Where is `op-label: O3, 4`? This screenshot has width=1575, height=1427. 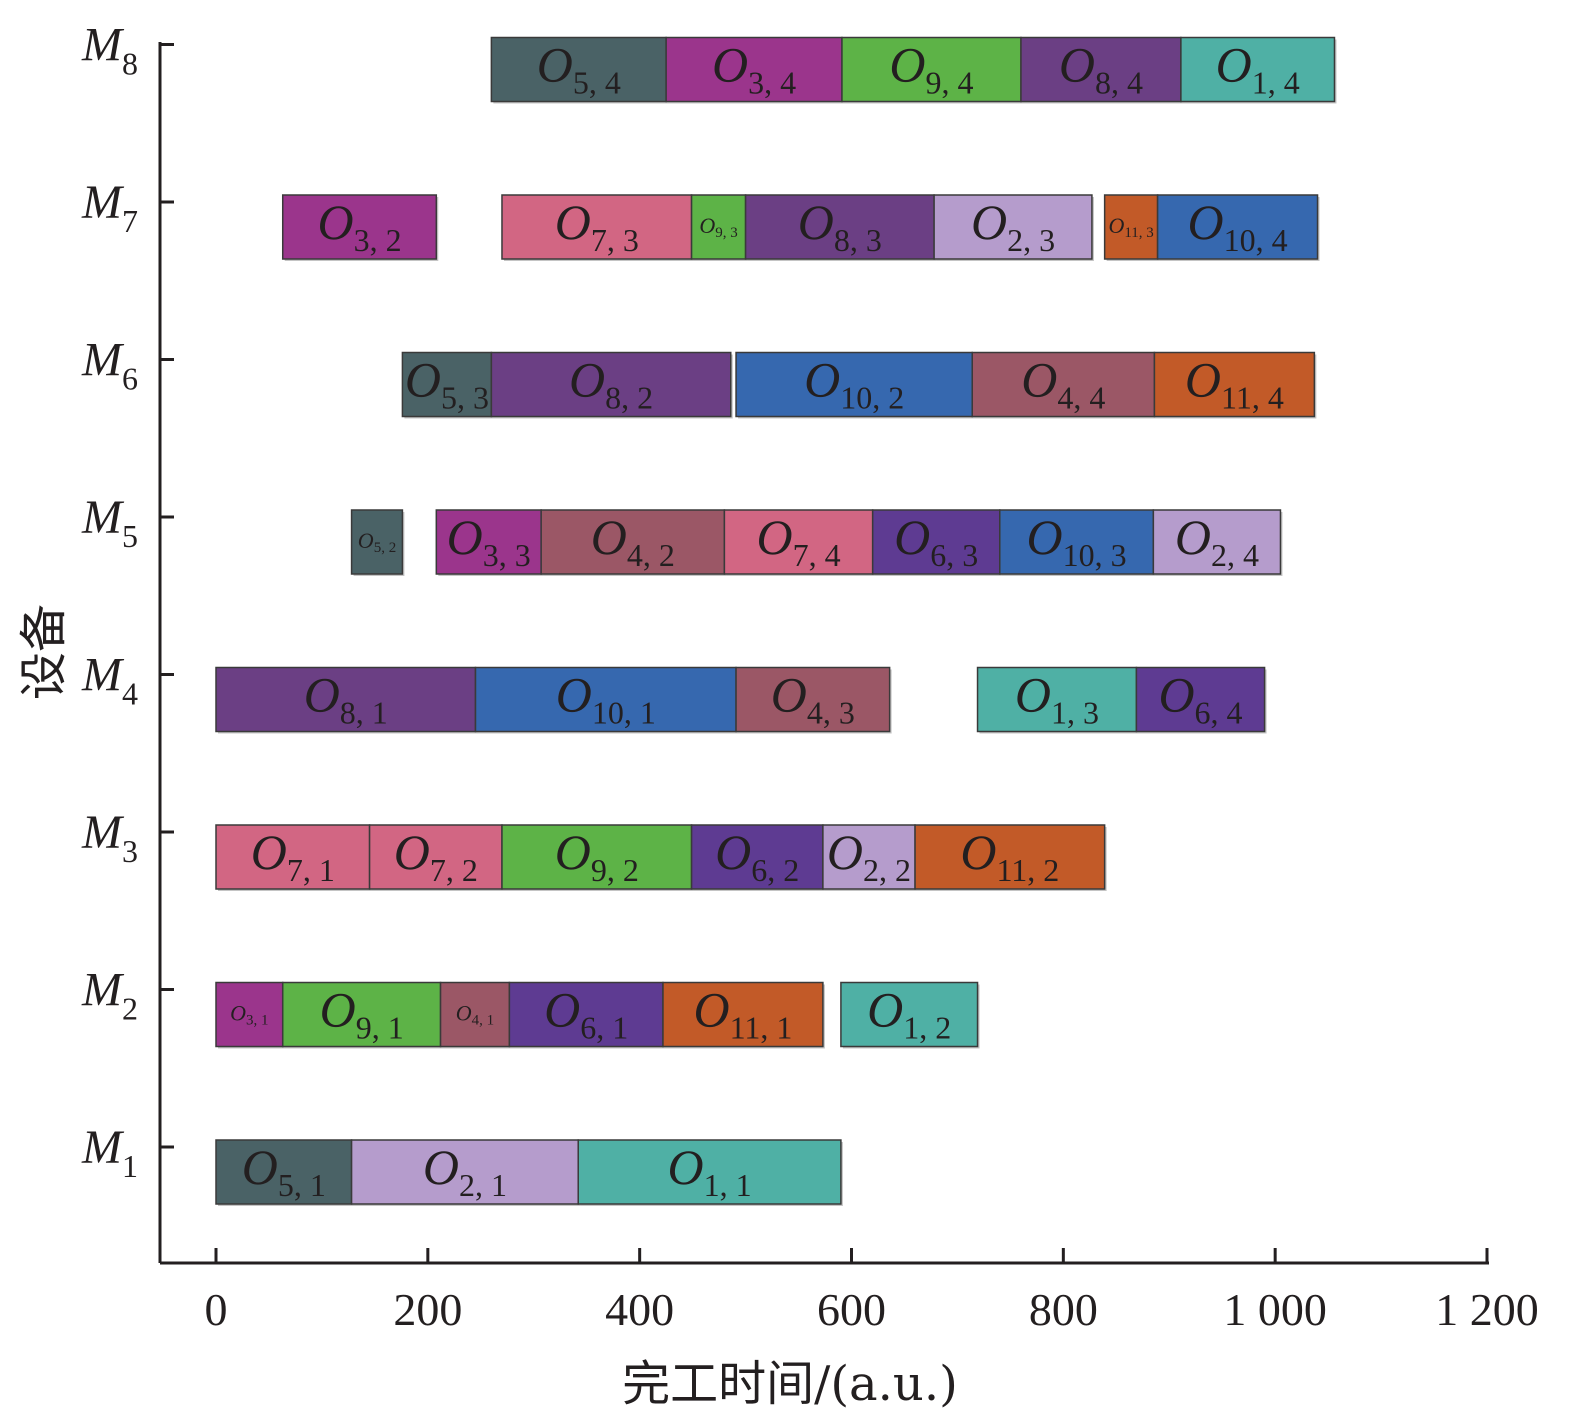
op-label: O3, 4 is located at coordinates (754, 69).